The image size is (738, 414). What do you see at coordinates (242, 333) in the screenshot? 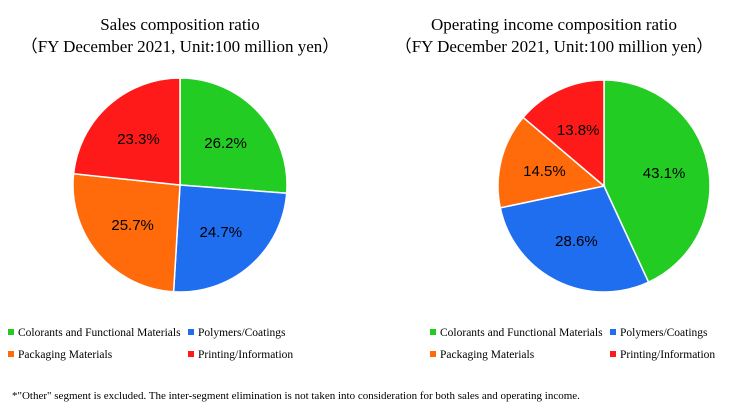
I see `sales-legend-label: Polymers/Coatings` at bounding box center [242, 333].